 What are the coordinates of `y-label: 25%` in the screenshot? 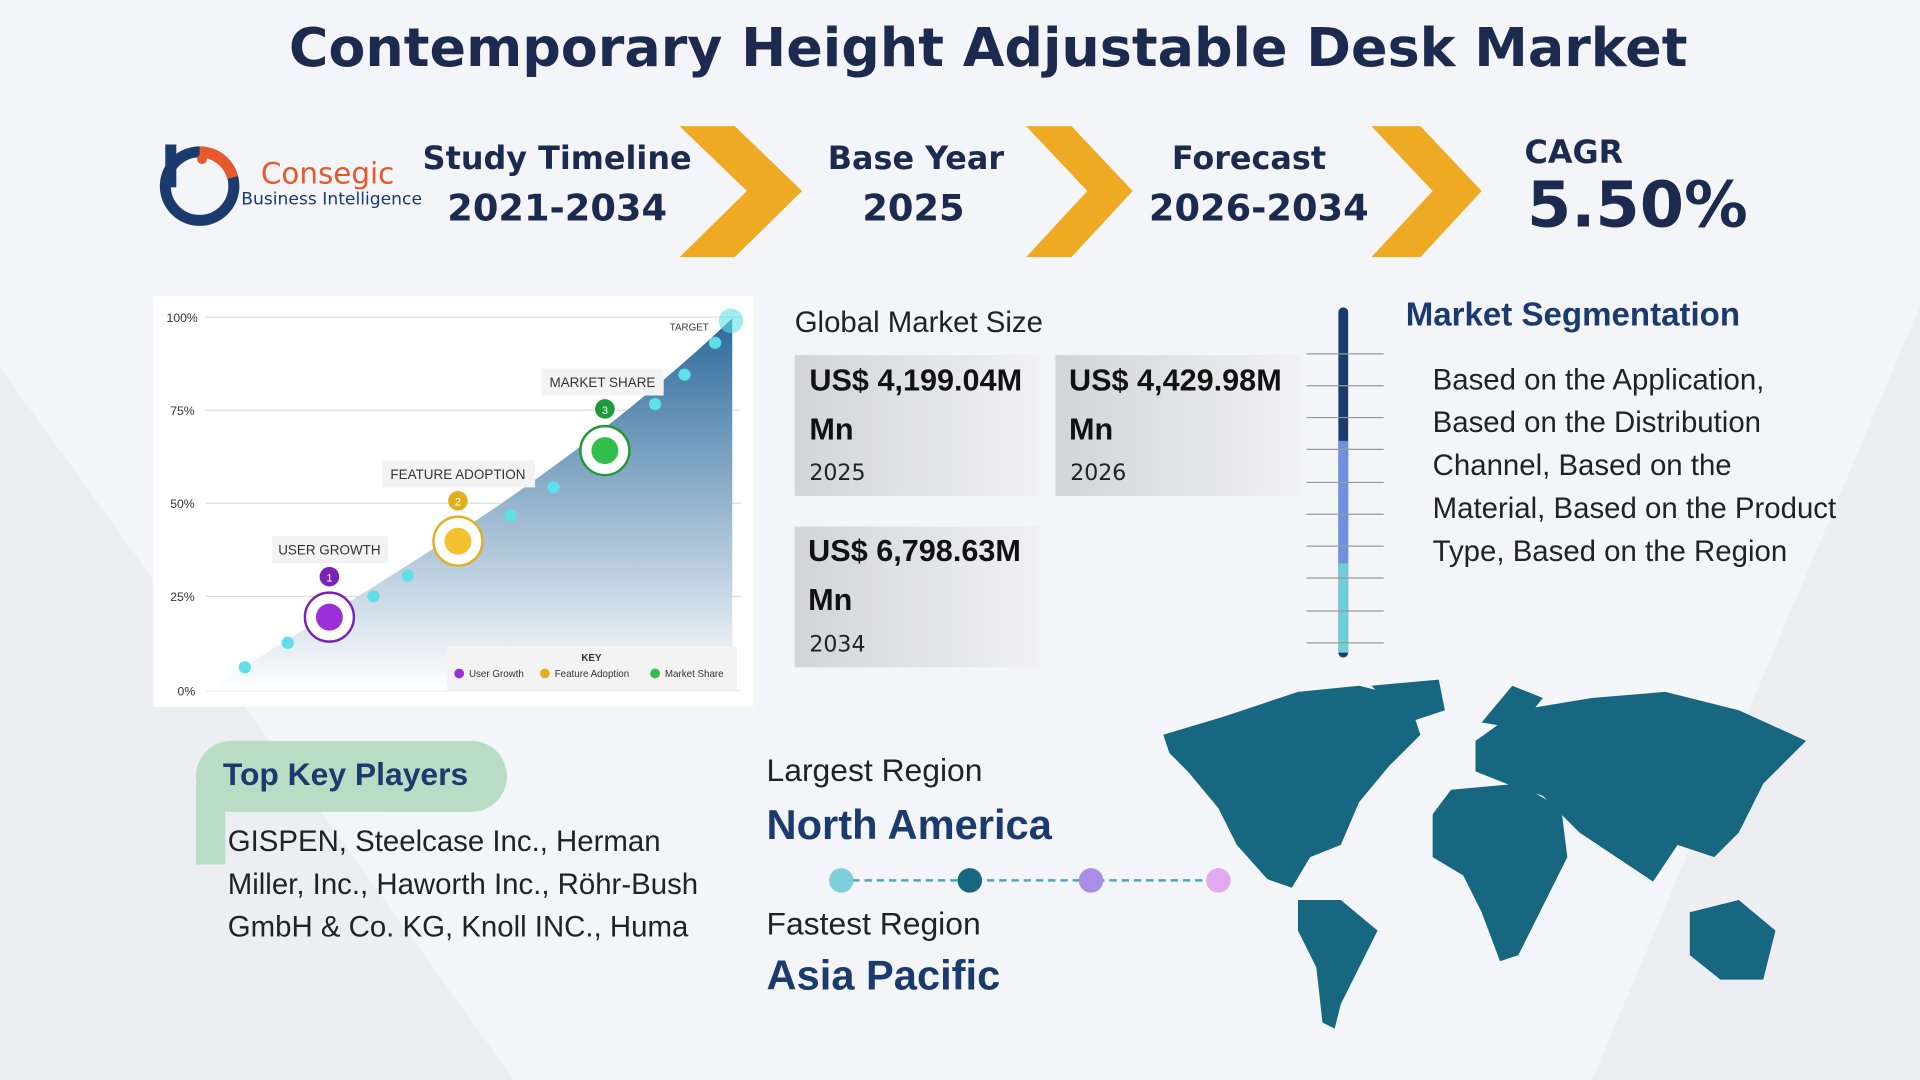 It's located at (182, 597).